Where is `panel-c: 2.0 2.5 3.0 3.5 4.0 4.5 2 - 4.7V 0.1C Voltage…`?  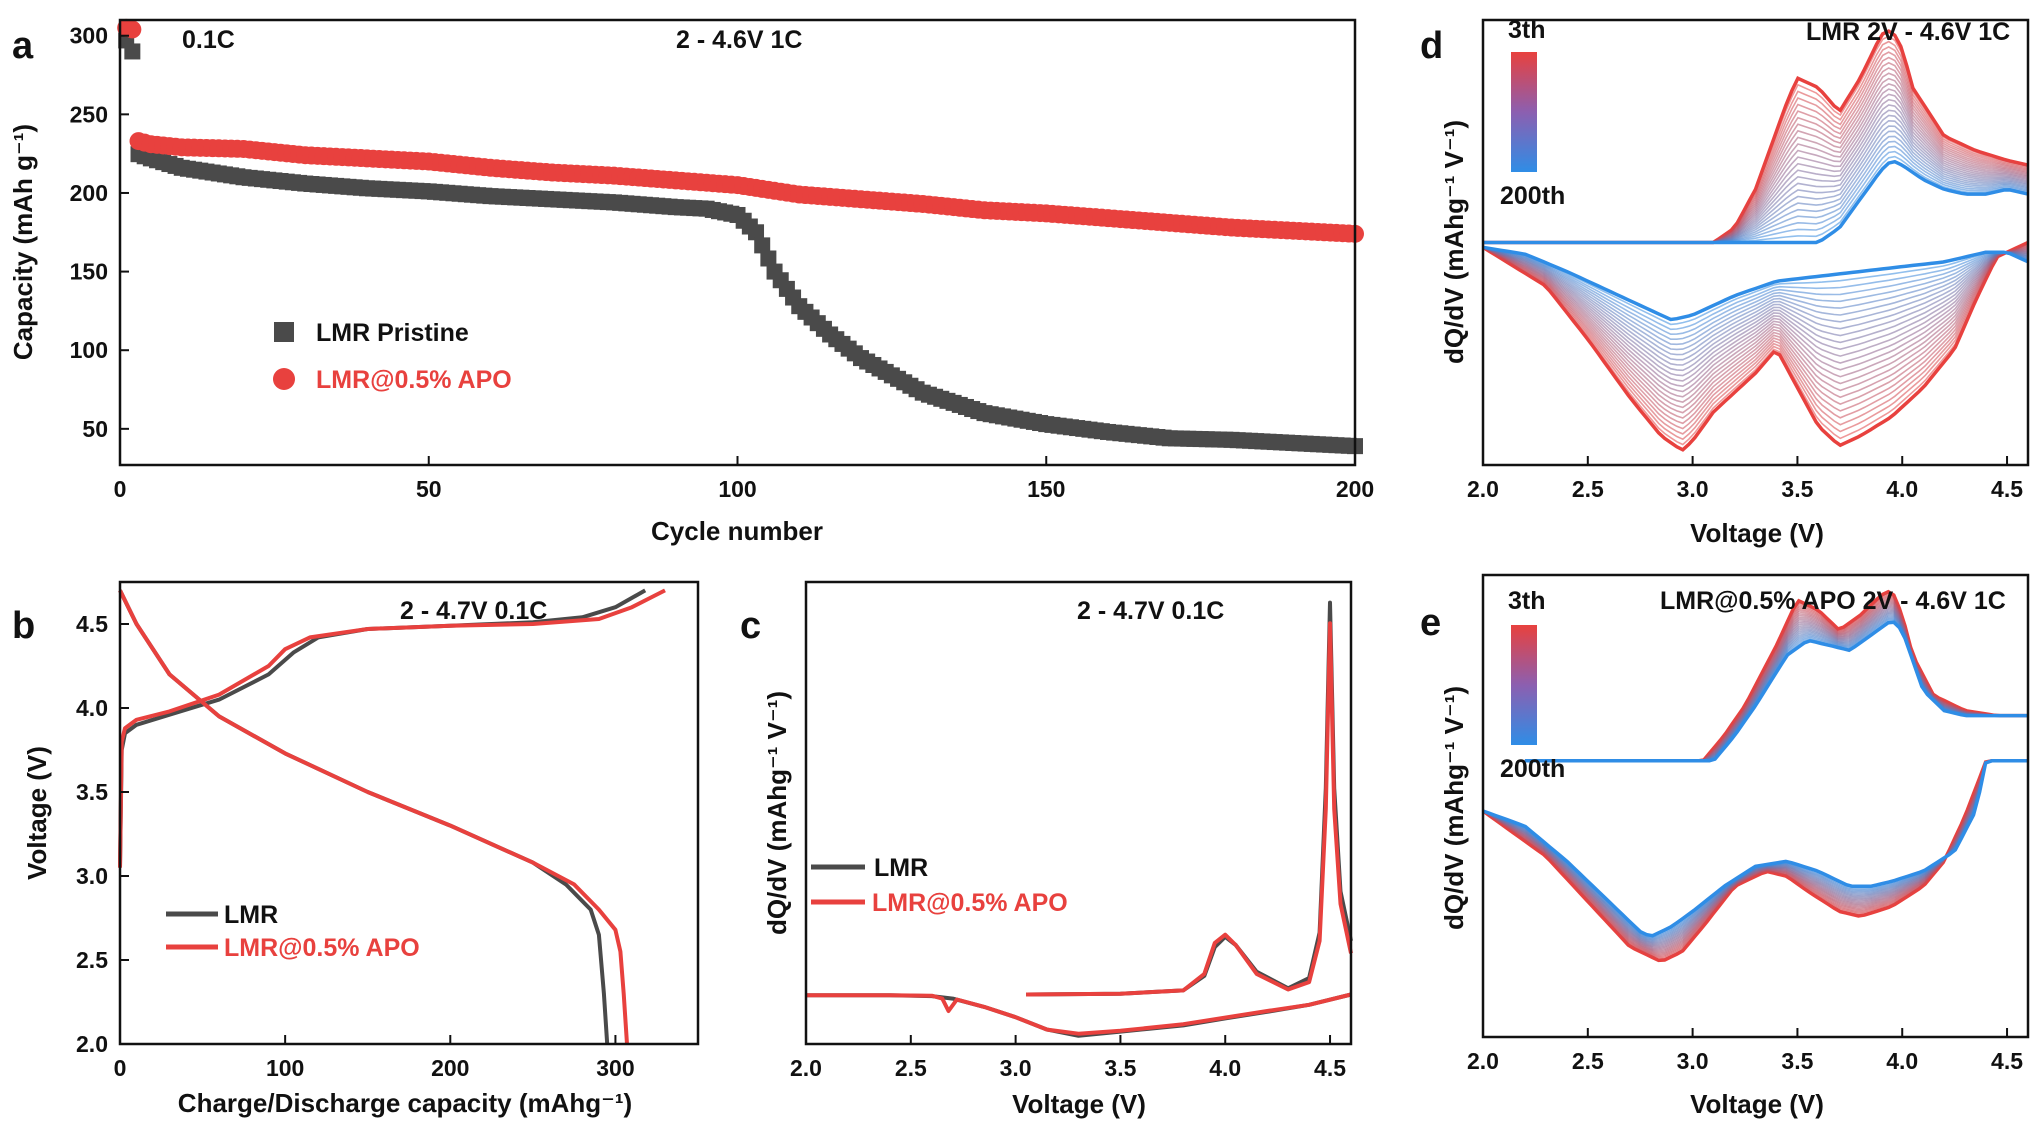 panel-c: 2.0 2.5 3.0 3.5 4.0 4.5 2 - 4.7V 0.1C Voltage… is located at coordinates (1057, 849).